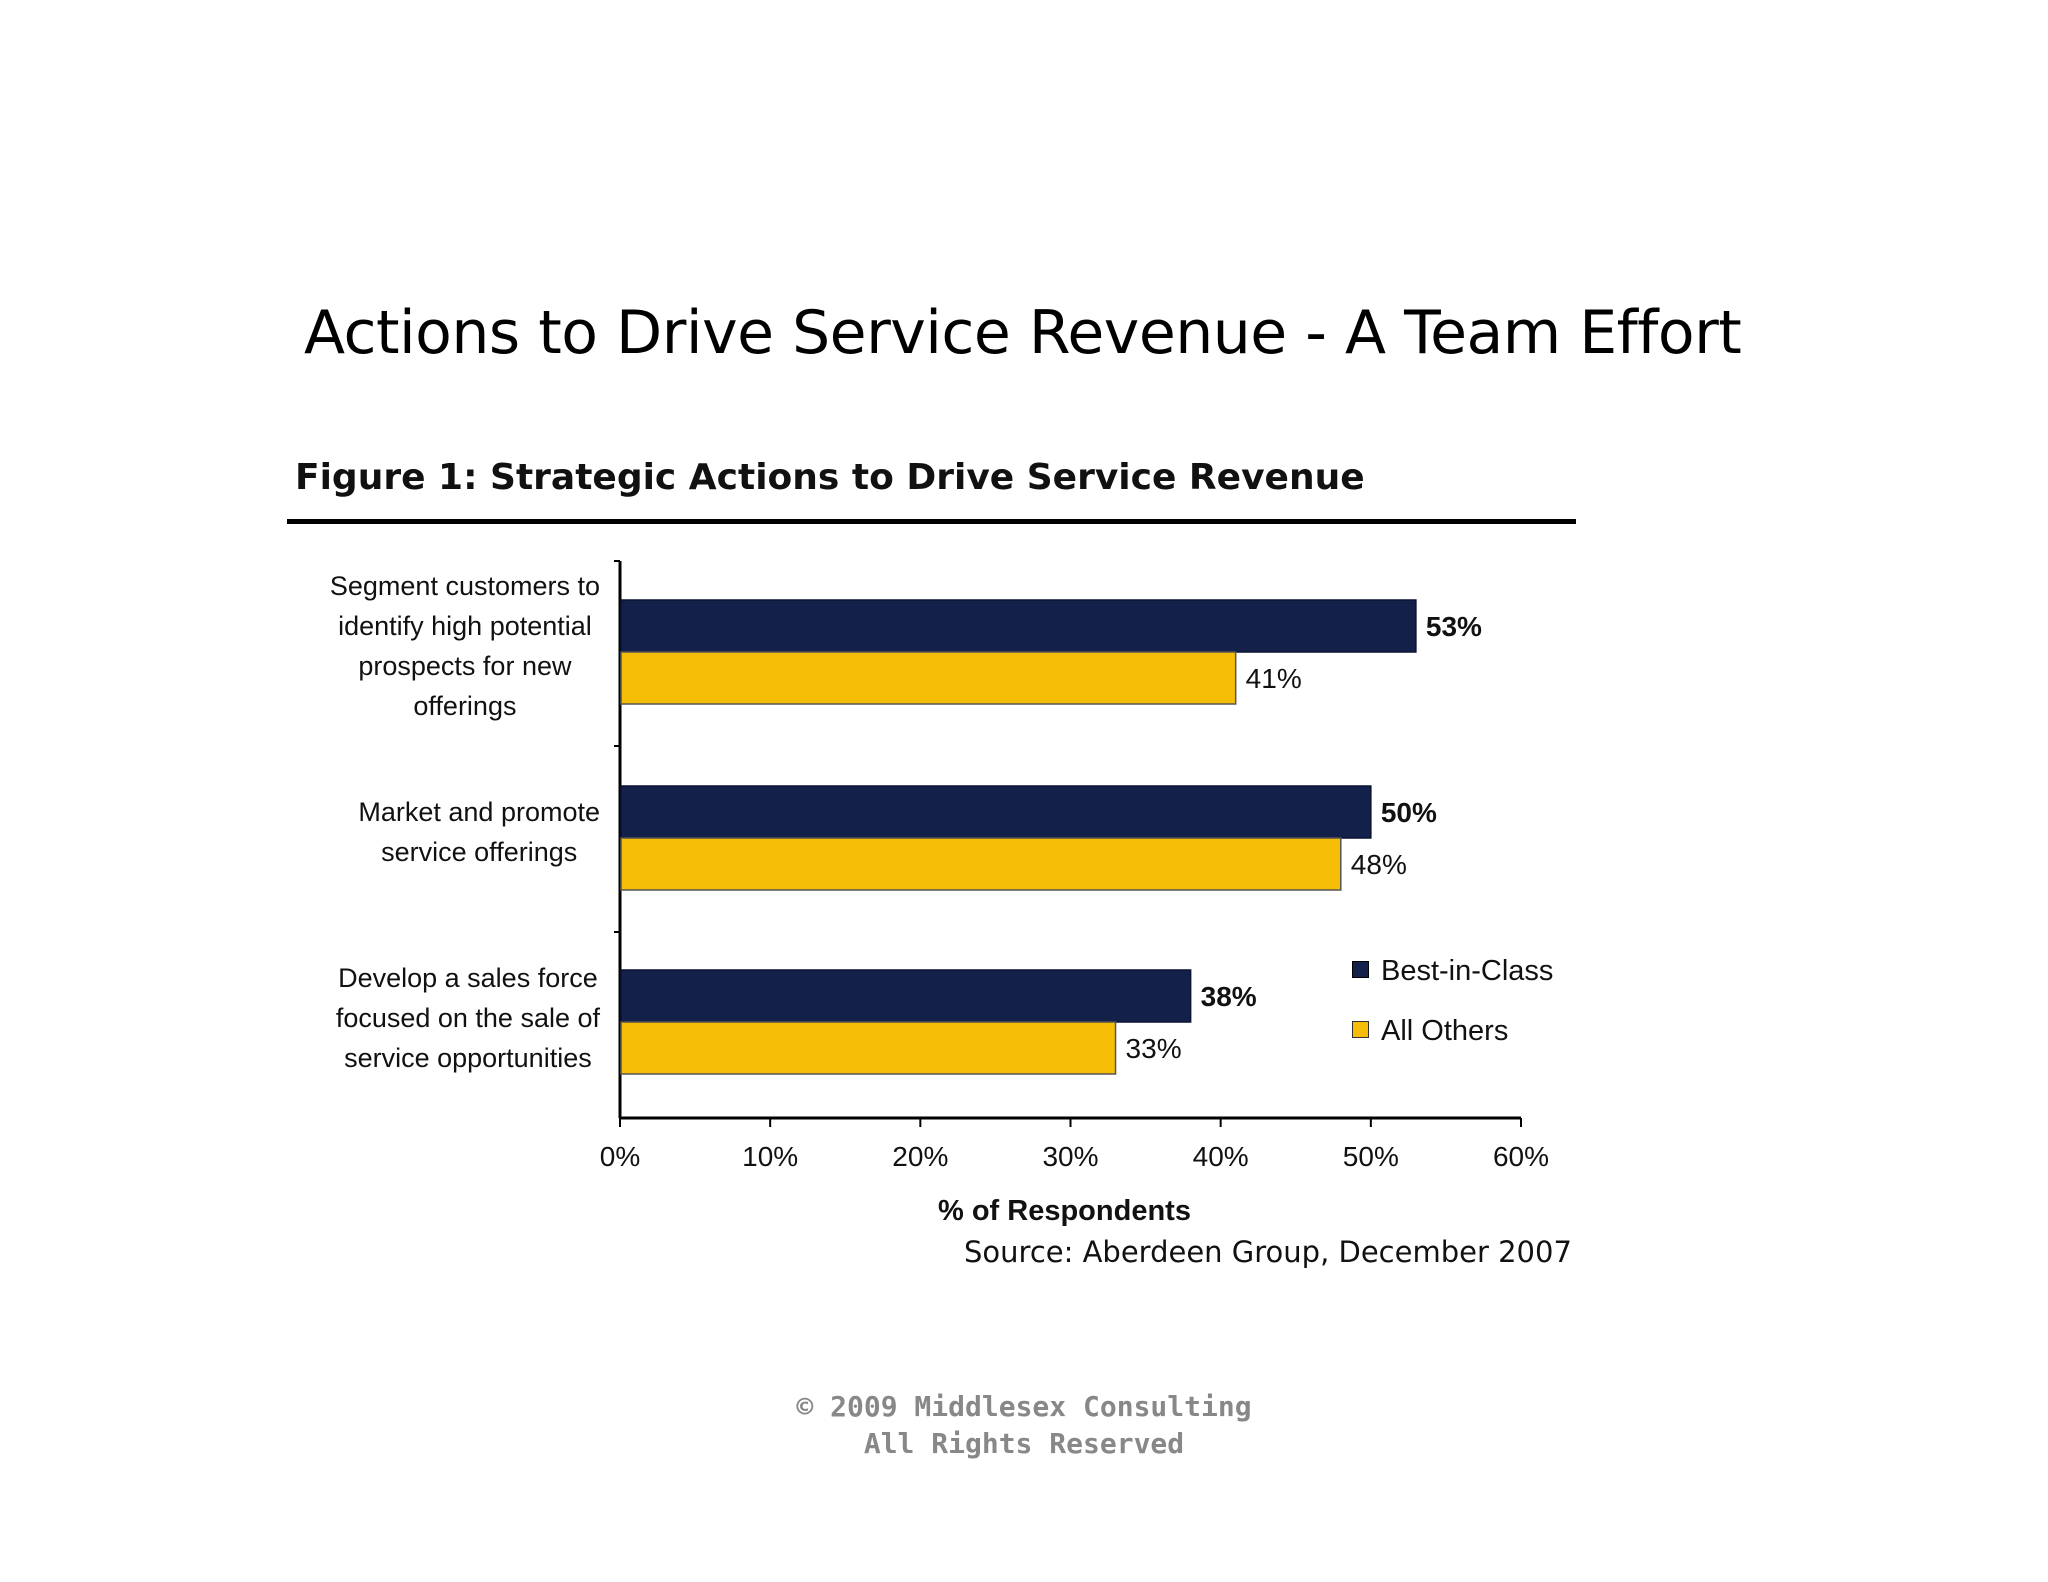 This screenshot has height=1582, width=2048. Describe the element at coordinates (1221, 1156) in the screenshot. I see `x-tick-label: 40%` at that location.